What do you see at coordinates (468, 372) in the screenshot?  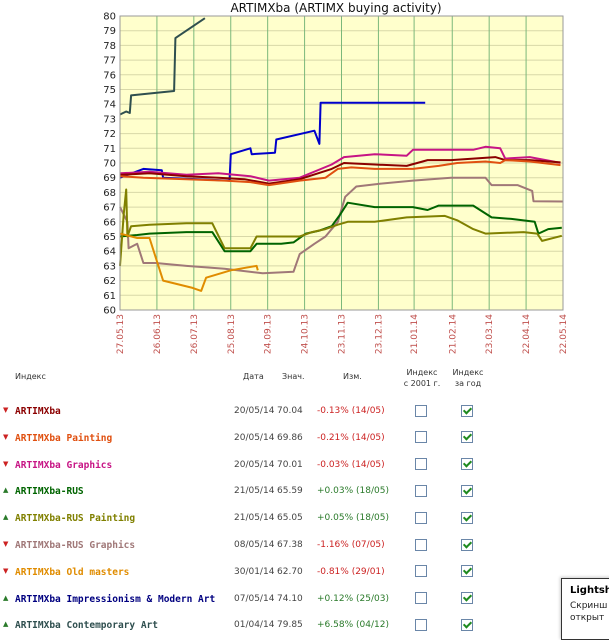 I see `header-year-line1: Индекс` at bounding box center [468, 372].